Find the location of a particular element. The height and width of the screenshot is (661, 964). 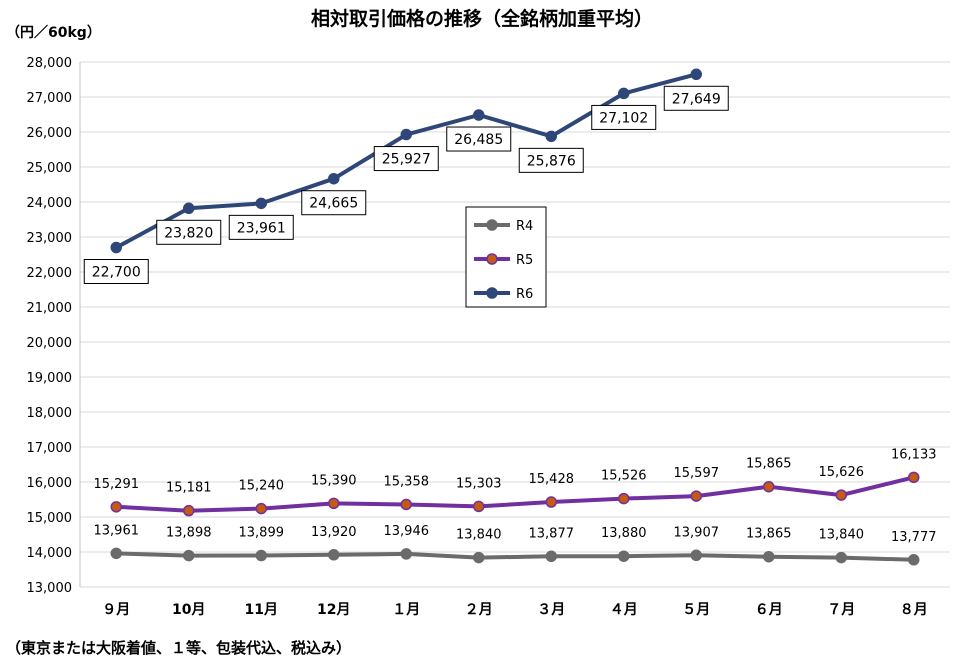

data-label-R4: 13,898 is located at coordinates (189, 533).